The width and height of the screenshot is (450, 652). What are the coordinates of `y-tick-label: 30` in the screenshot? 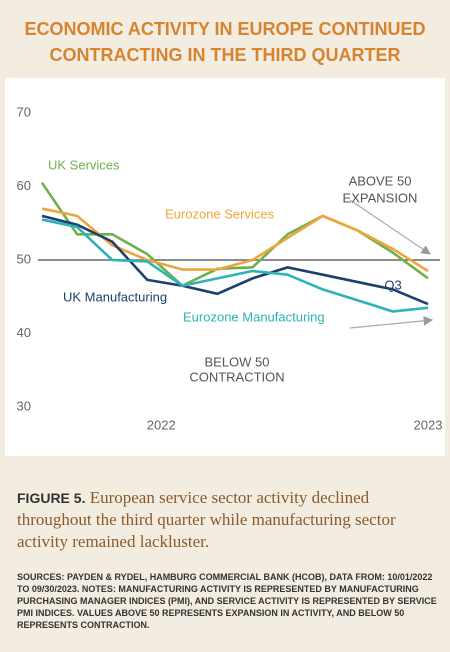 It's located at (24, 405).